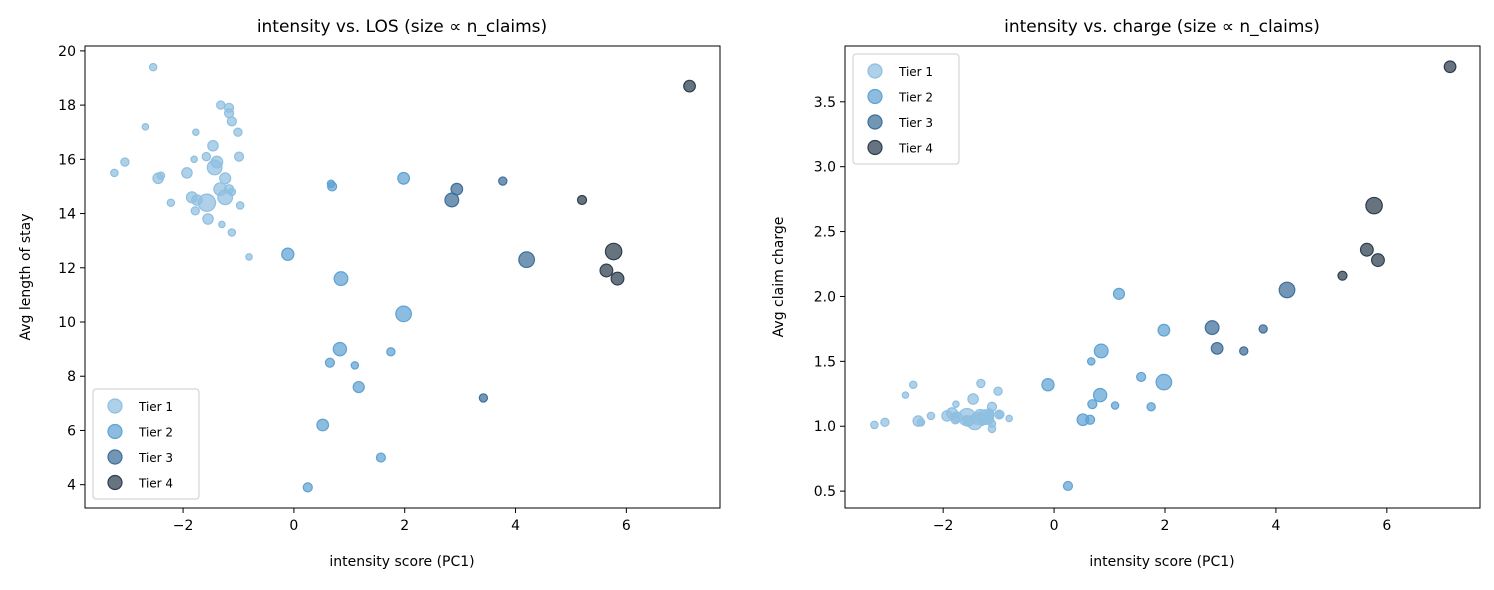 Image resolution: width=1494 pixels, height=590 pixels. I want to click on y-tick-label: 18, so click(67, 106).